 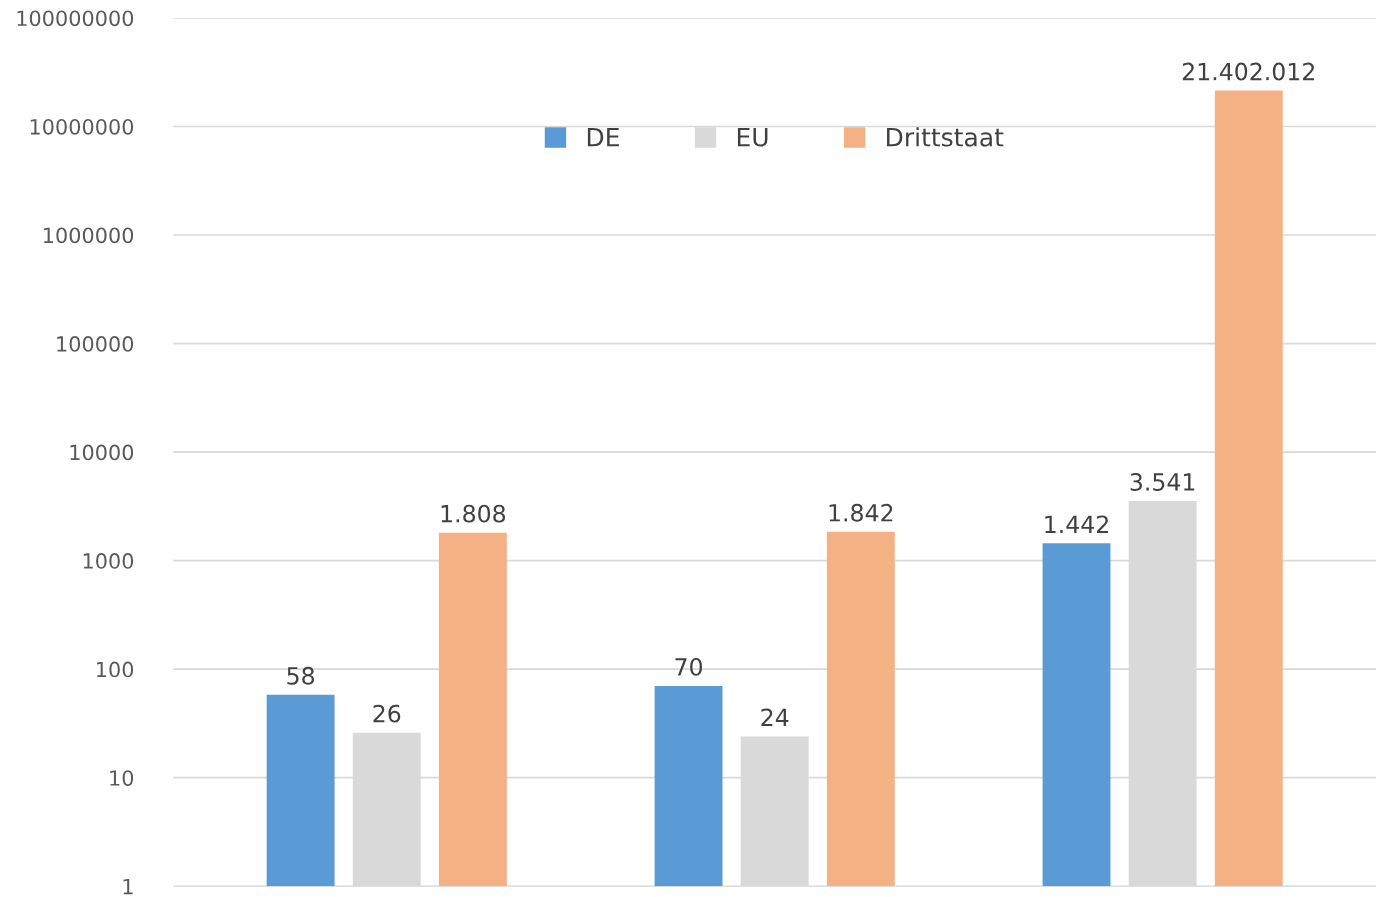 I want to click on data-label: 24, so click(x=775, y=717).